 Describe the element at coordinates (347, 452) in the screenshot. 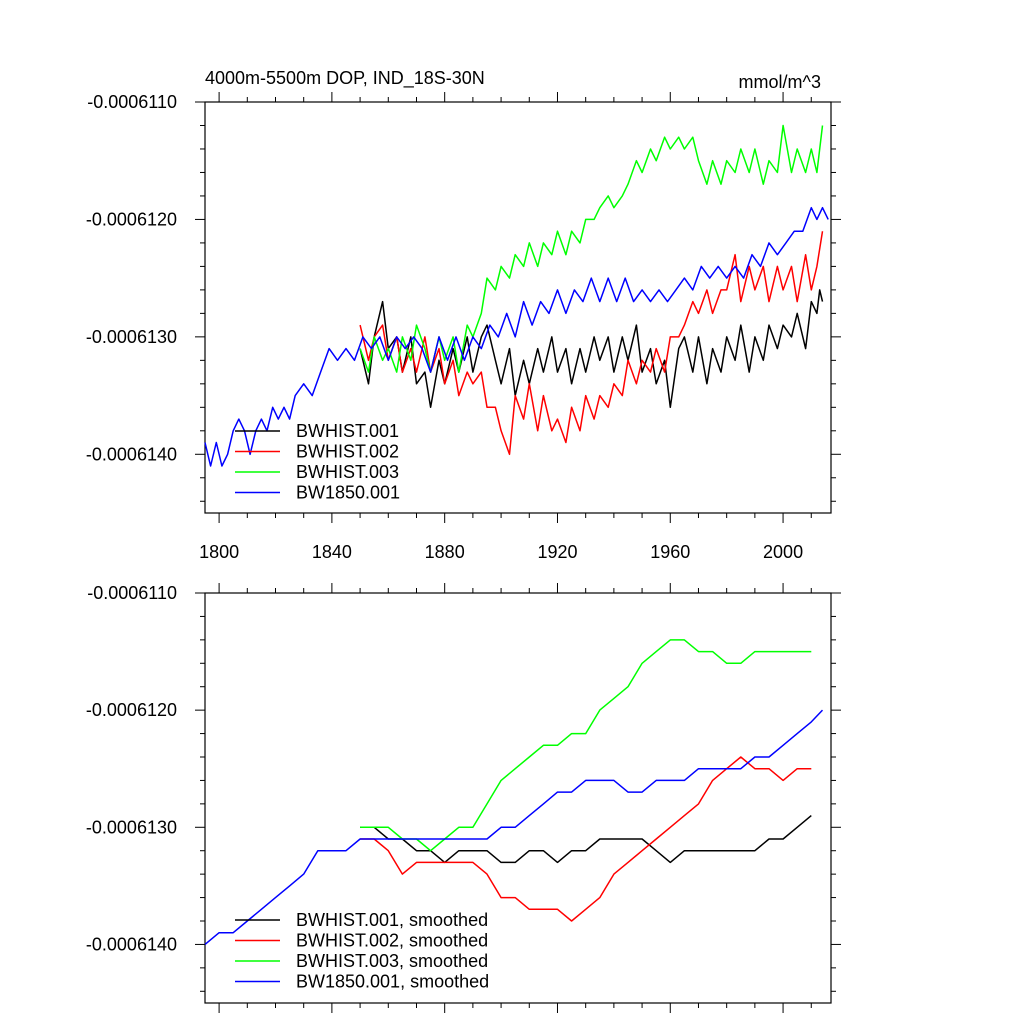

I see `legend-label: BWHIST.002` at that location.